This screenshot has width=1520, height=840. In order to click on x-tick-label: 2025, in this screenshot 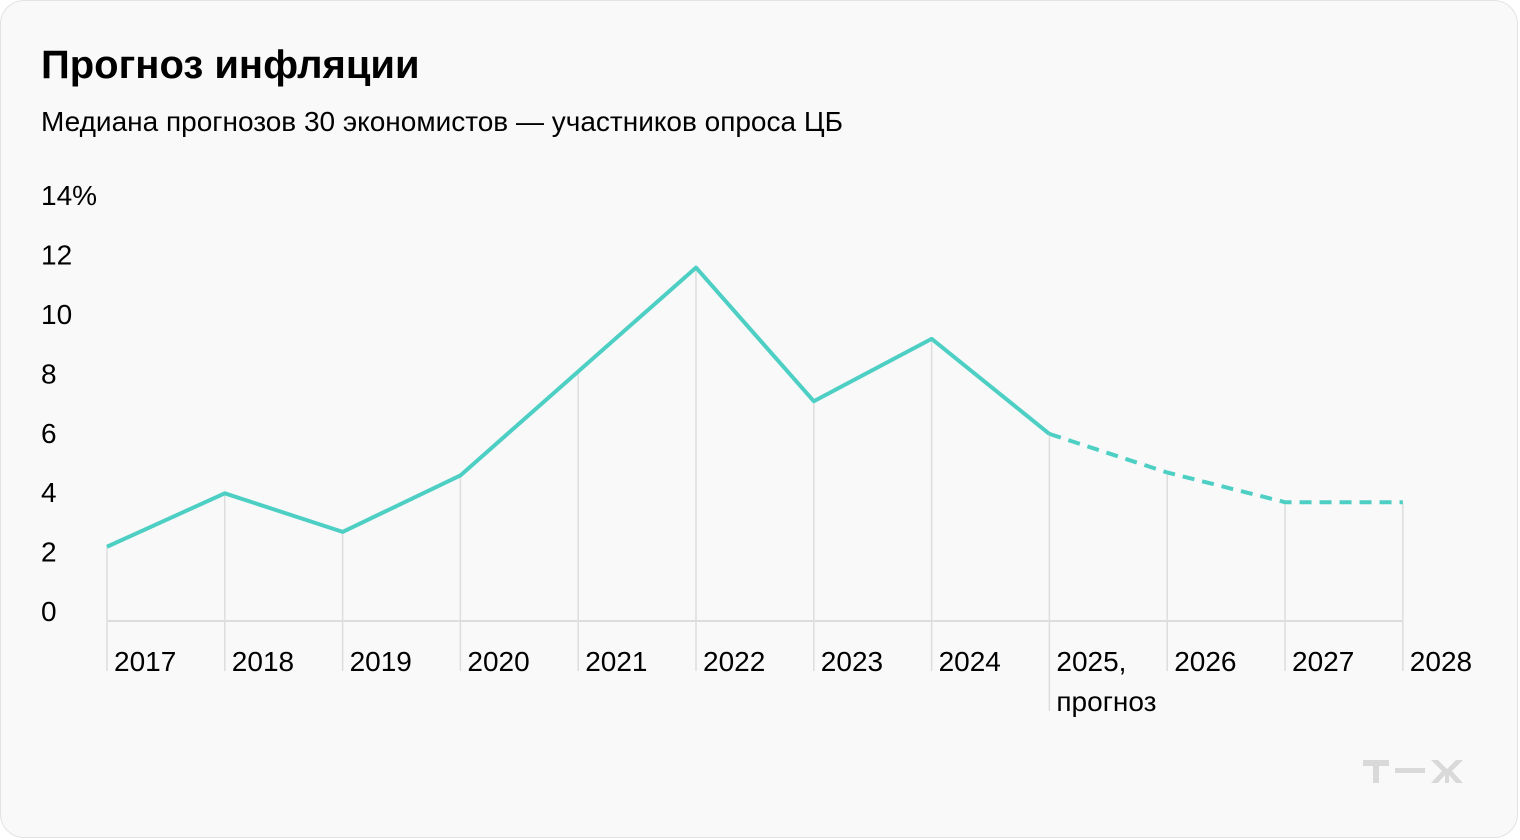, I will do `click(1091, 661)`.